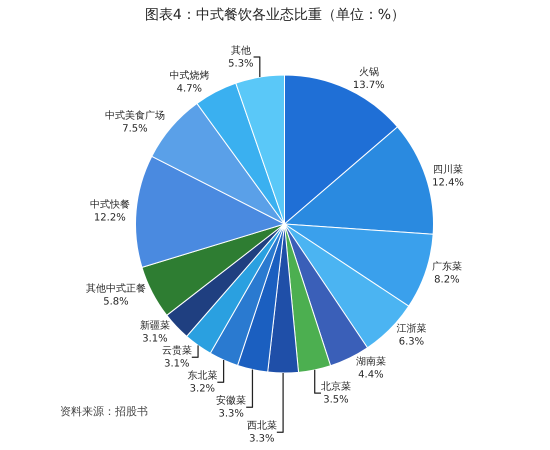  Describe the element at coordinates (448, 182) in the screenshot. I see `data-label: 12.4%` at that location.